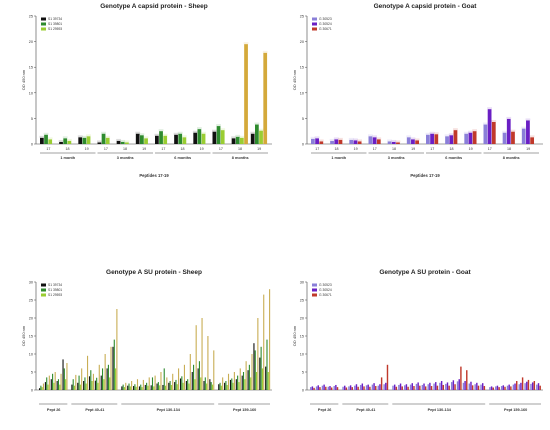 Image resolution: width=550 pixels, height=430 pixels. Describe the element at coordinates (303, 119) in the screenshot. I see `y-tick-label: 5` at that location.